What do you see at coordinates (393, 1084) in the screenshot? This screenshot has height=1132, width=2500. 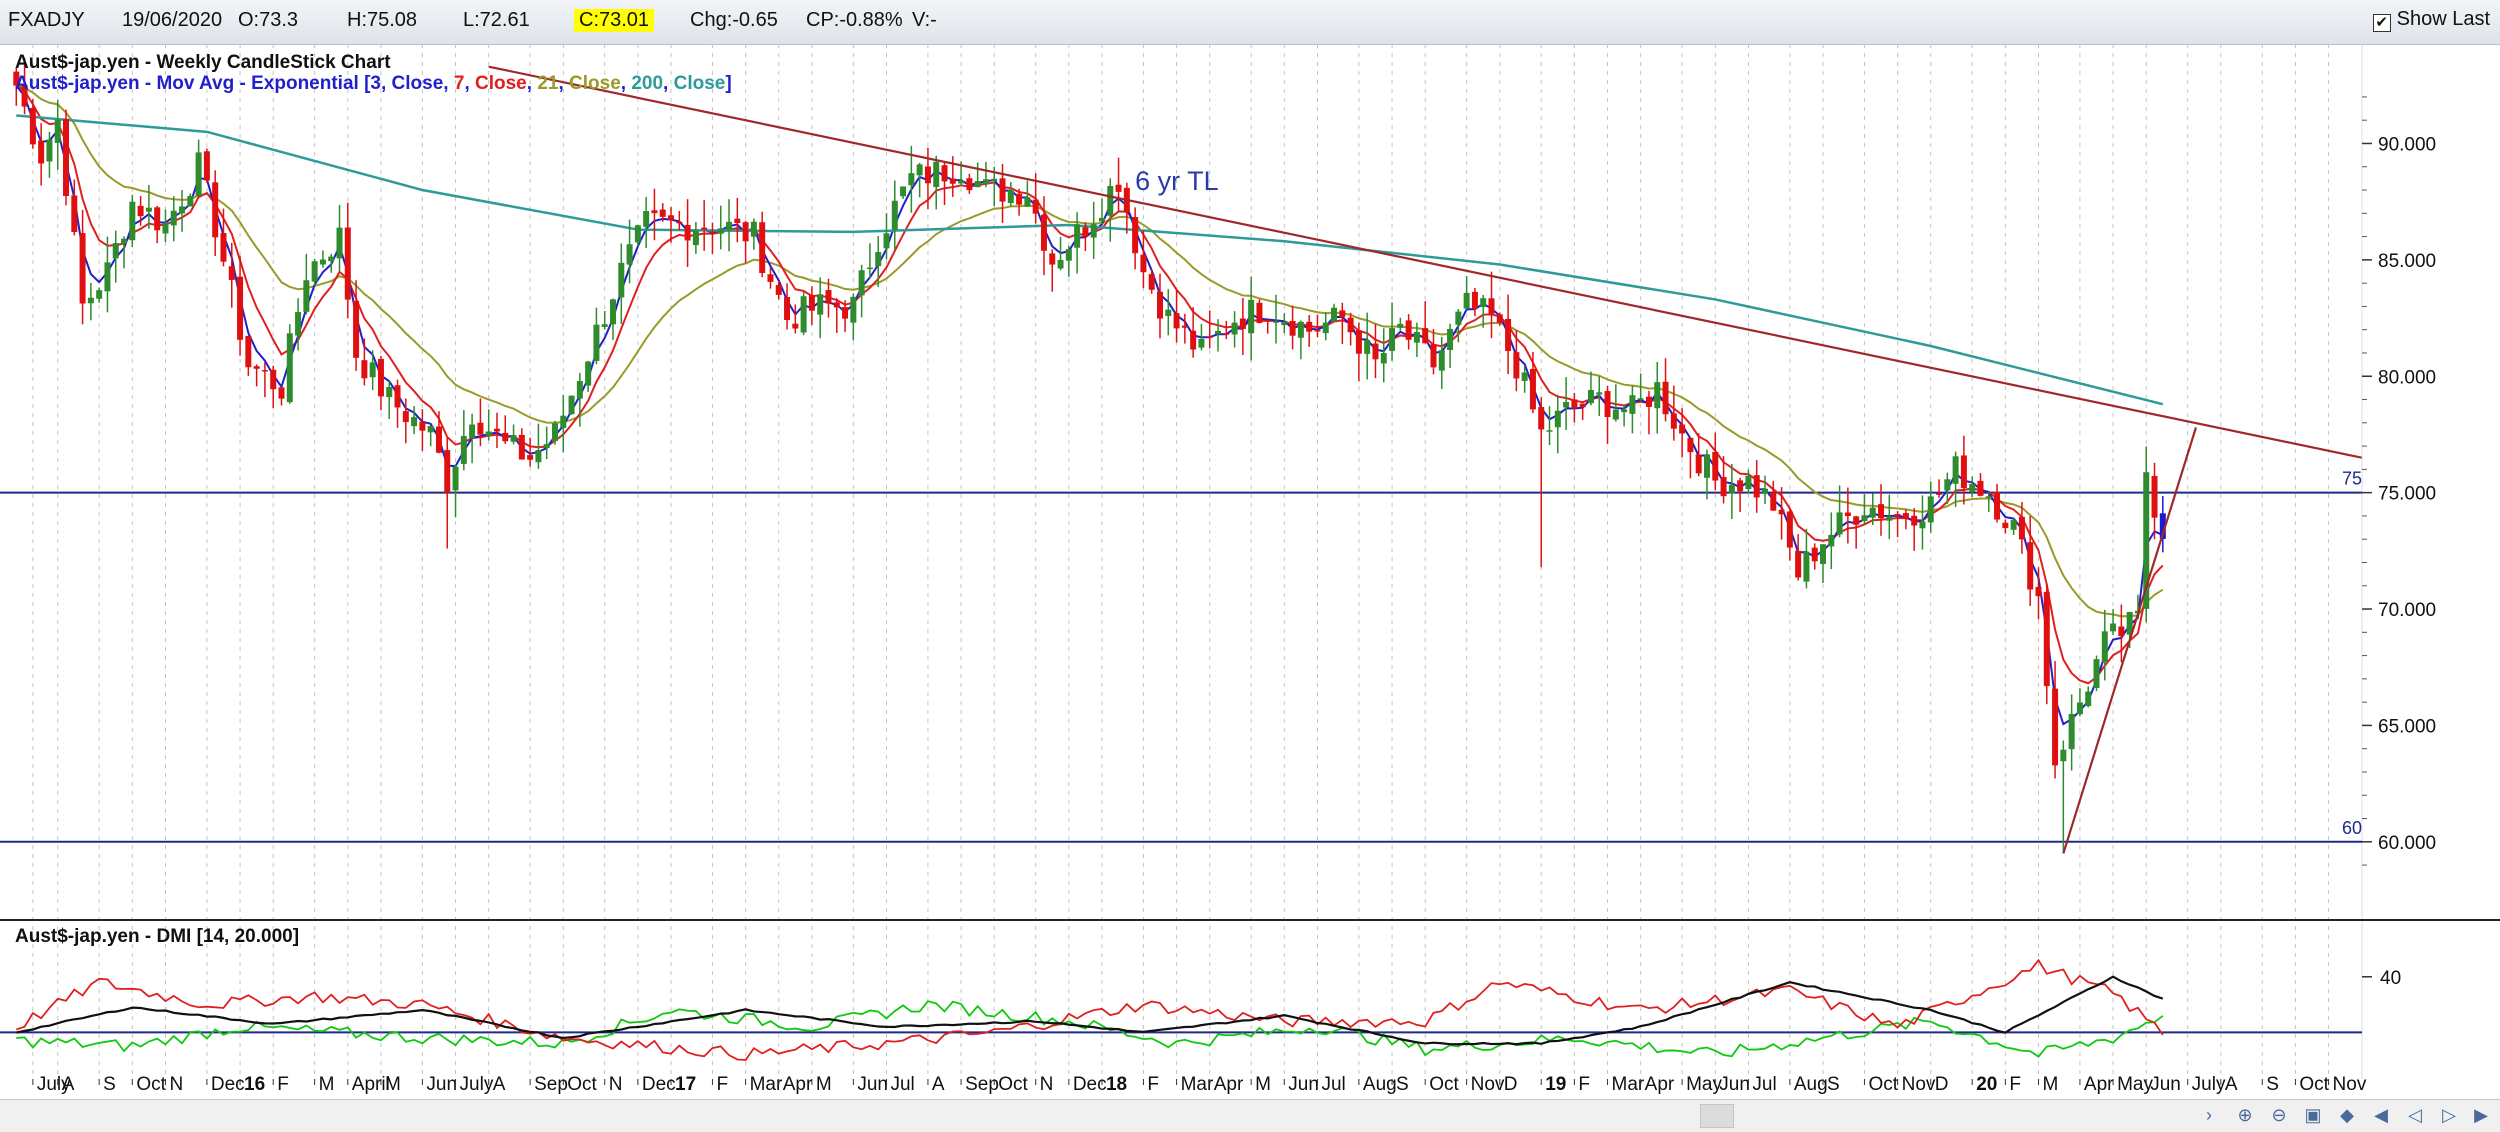 I see `x-tick-label: M` at bounding box center [393, 1084].